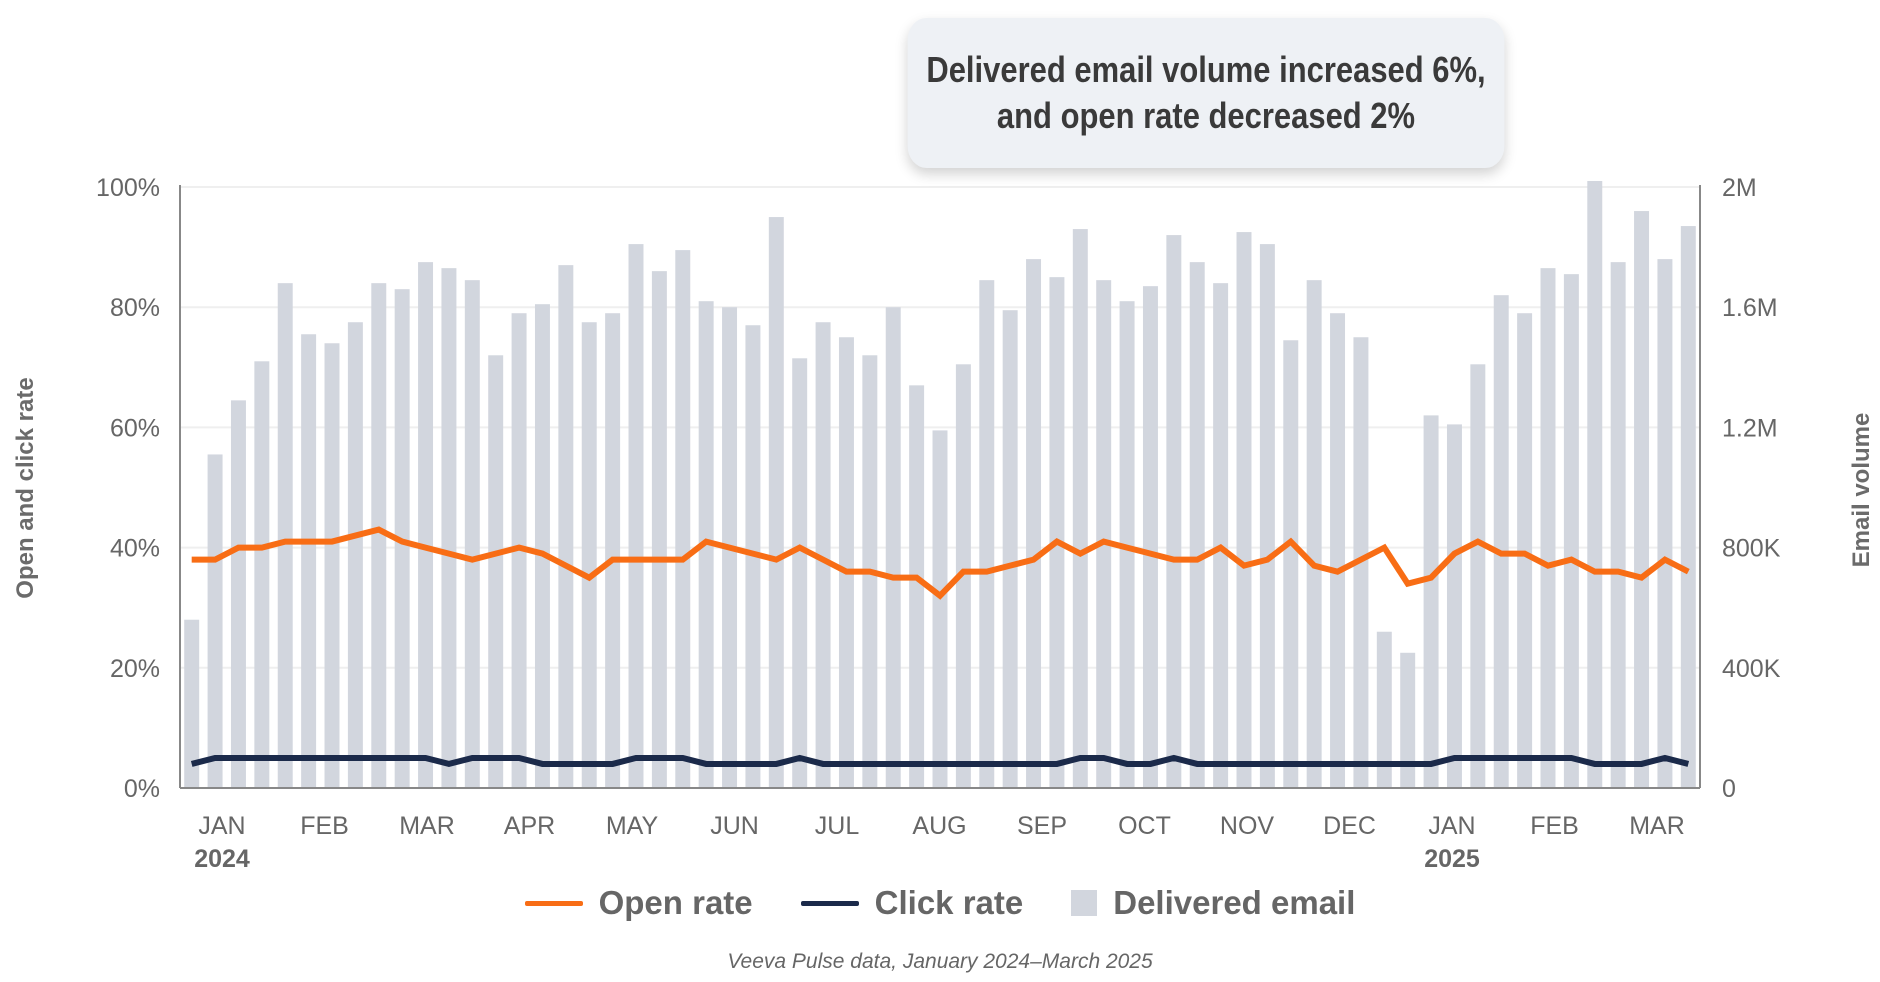  I want to click on x-tick-label: NOV, so click(1247, 826).